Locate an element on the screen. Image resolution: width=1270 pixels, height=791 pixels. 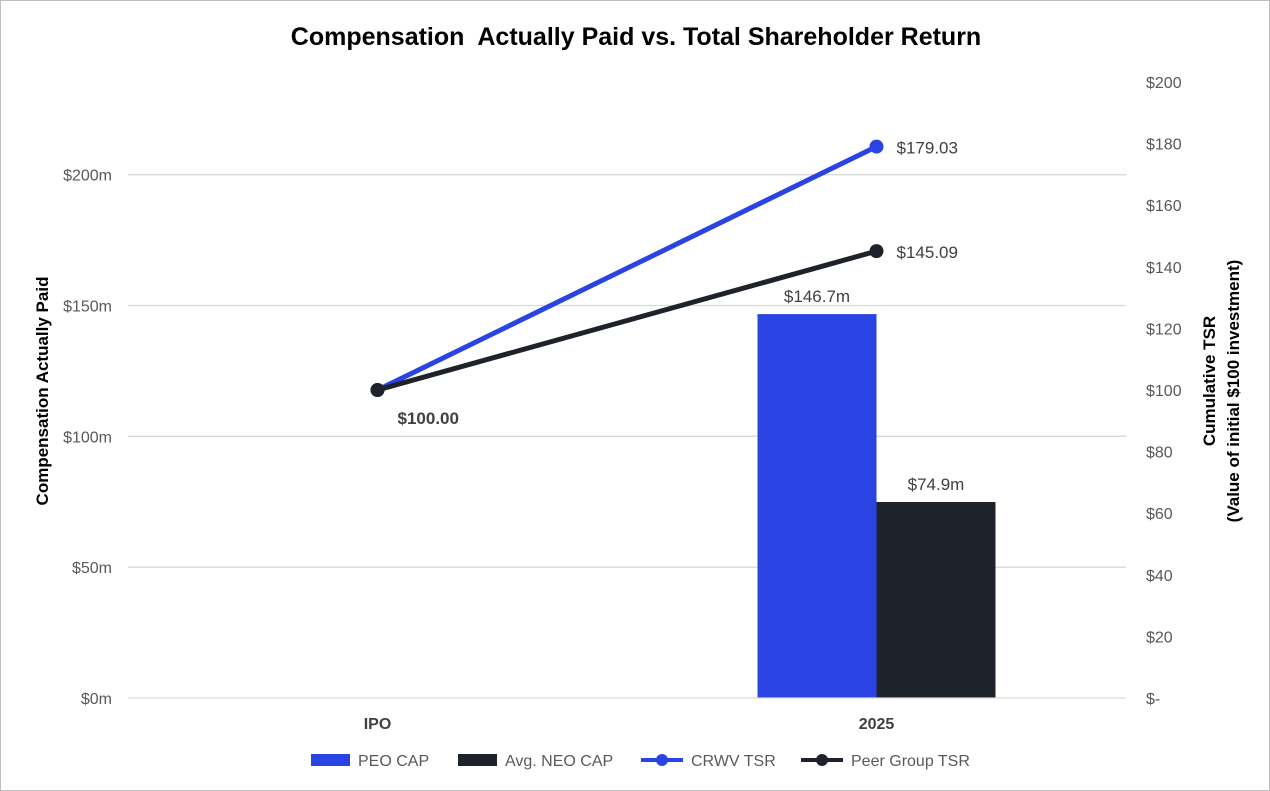
y2-tick-label: $40 is located at coordinates (1159, 576).